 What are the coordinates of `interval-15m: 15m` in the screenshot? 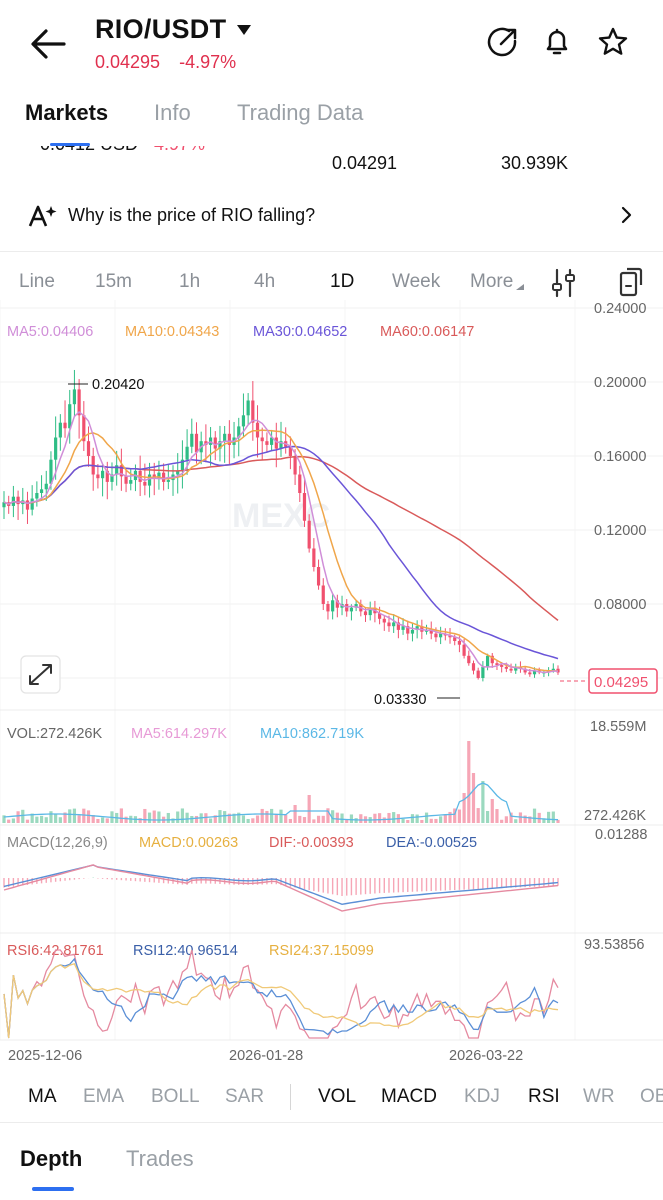 It's located at (113, 281).